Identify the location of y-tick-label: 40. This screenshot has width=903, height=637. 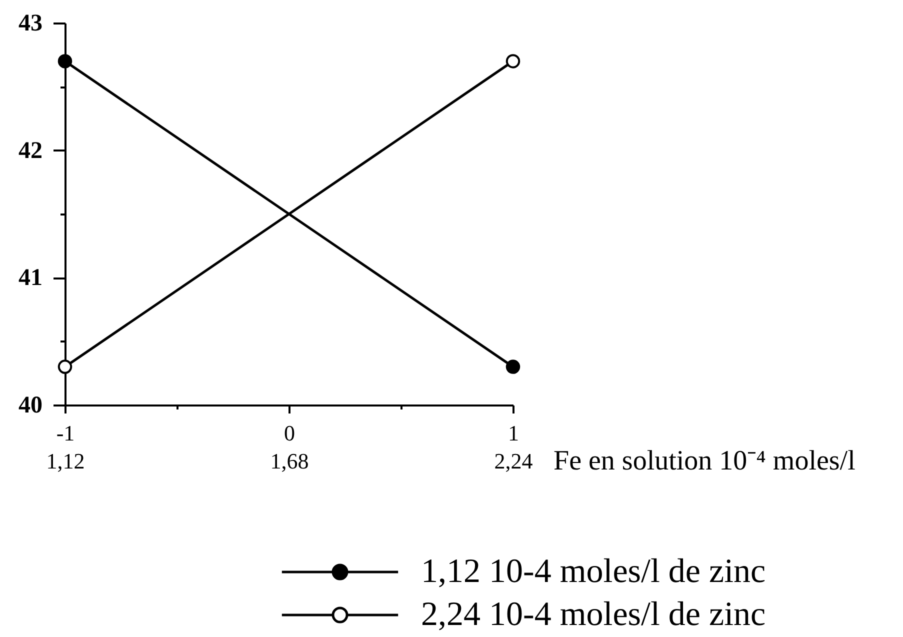
(30, 405).